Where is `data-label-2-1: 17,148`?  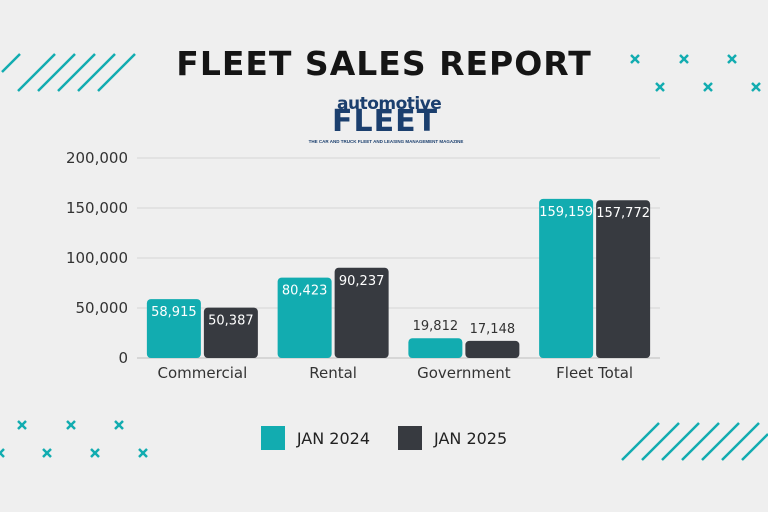 data-label-2-1: 17,148 is located at coordinates (493, 329).